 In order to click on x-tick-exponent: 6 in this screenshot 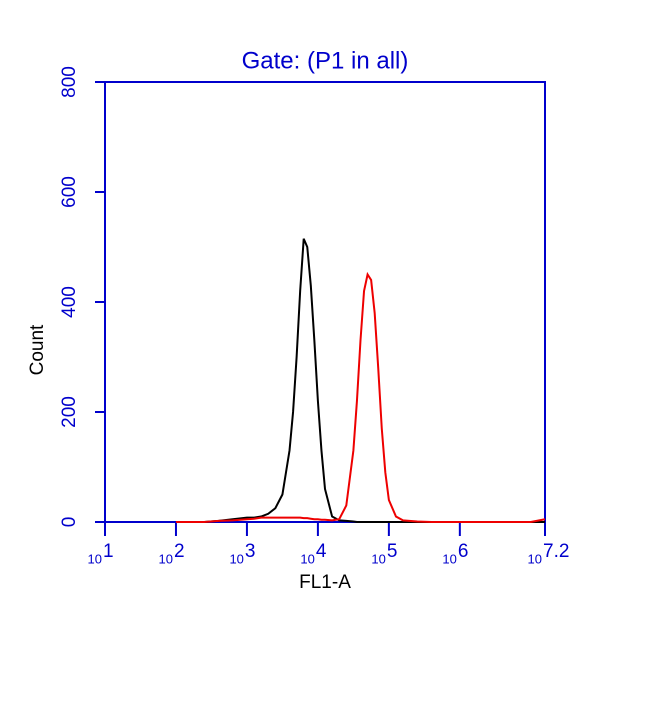, I will do `click(463, 551)`.